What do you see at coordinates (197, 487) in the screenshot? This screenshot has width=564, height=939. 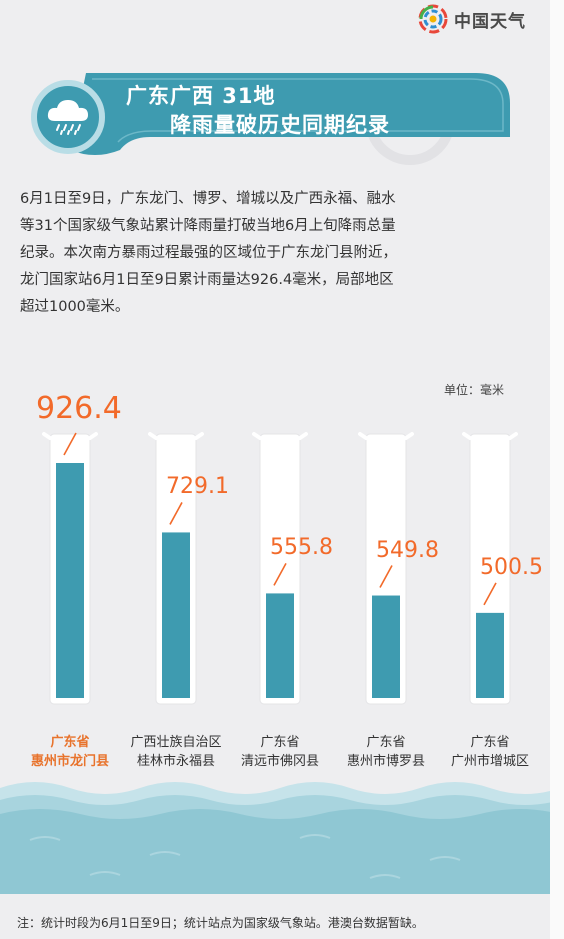 I see `data-label: 729.1` at bounding box center [197, 487].